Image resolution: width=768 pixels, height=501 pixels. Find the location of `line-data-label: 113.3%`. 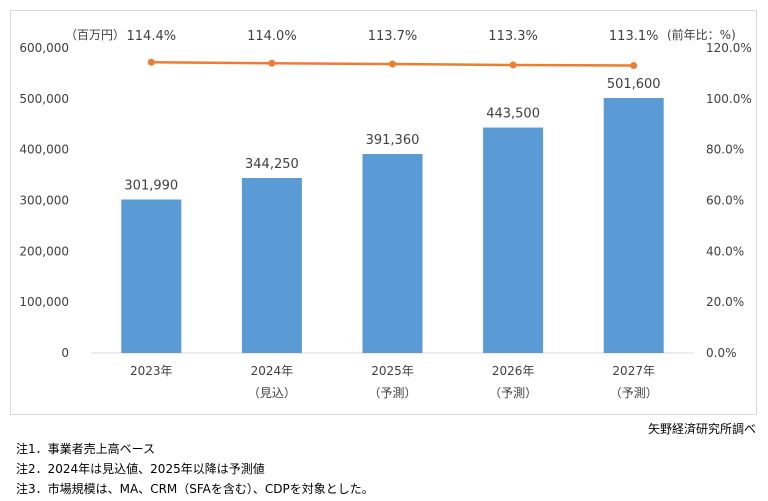

line-data-label: 113.3% is located at coordinates (513, 36).